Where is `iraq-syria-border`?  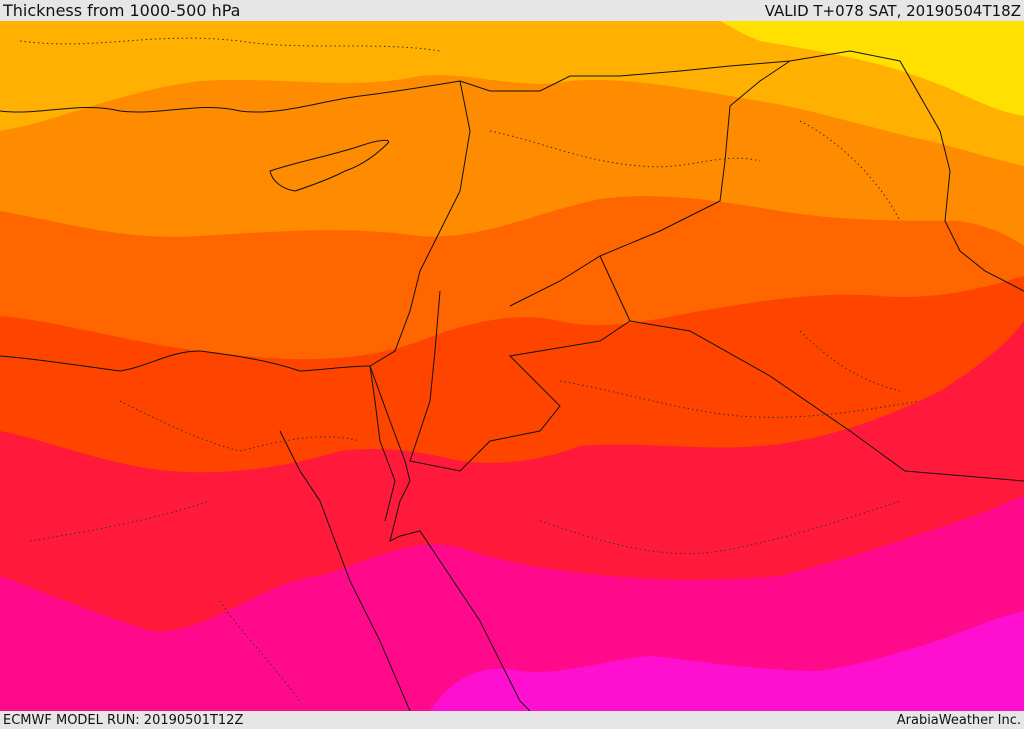
iraq-syria-border is located at coordinates (650, 183).